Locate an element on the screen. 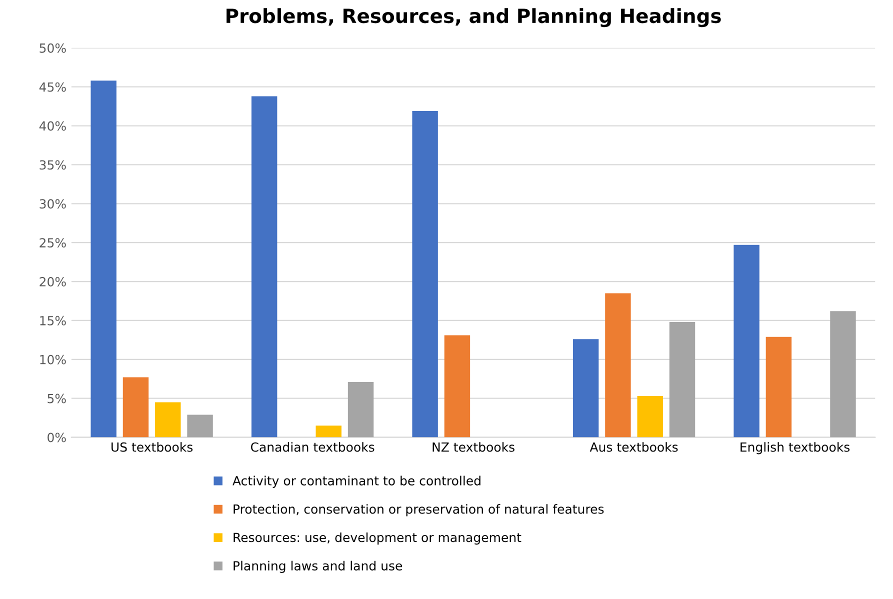  x-tick-label: Aus textbooks is located at coordinates (634, 447).